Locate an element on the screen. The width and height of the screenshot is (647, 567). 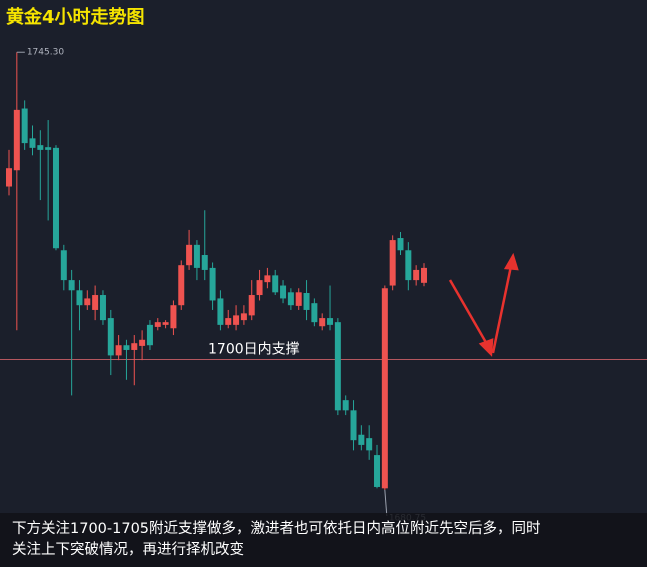
chart-title: 黄金4小时走势图 is located at coordinates (75, 17).